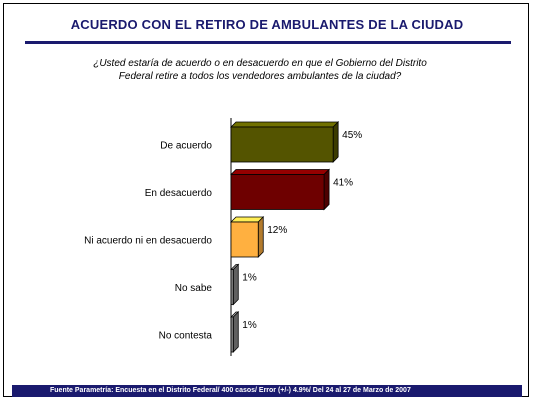 The height and width of the screenshot is (402, 534). What do you see at coordinates (268, 42) in the screenshot?
I see `title-underline` at bounding box center [268, 42].